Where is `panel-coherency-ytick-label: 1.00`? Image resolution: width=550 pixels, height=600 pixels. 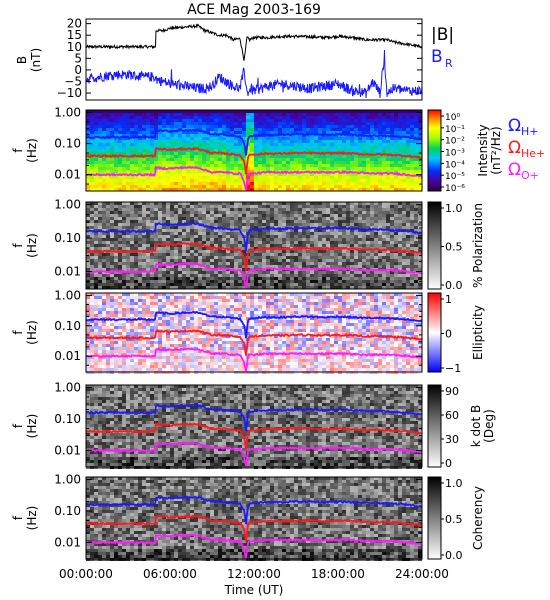 panel-coherency-ytick-label: 1.00 is located at coordinates (67, 479).